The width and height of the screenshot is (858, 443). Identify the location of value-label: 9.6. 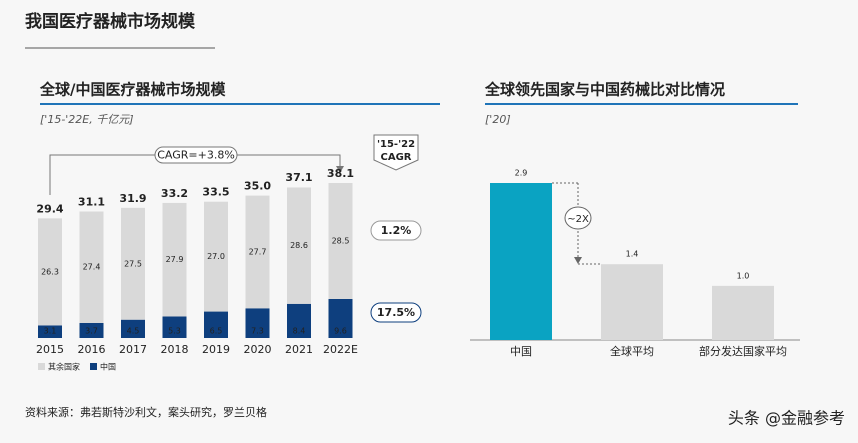
(340, 331).